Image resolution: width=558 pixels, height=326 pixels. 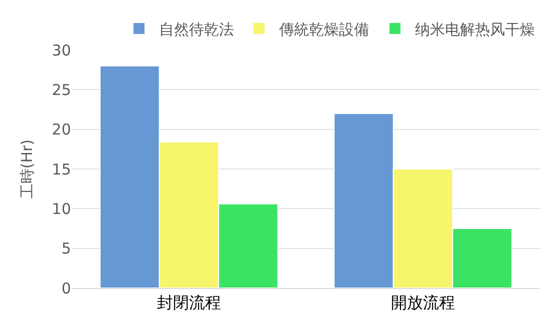 I want to click on y-tick-label: 25, so click(x=61, y=89).